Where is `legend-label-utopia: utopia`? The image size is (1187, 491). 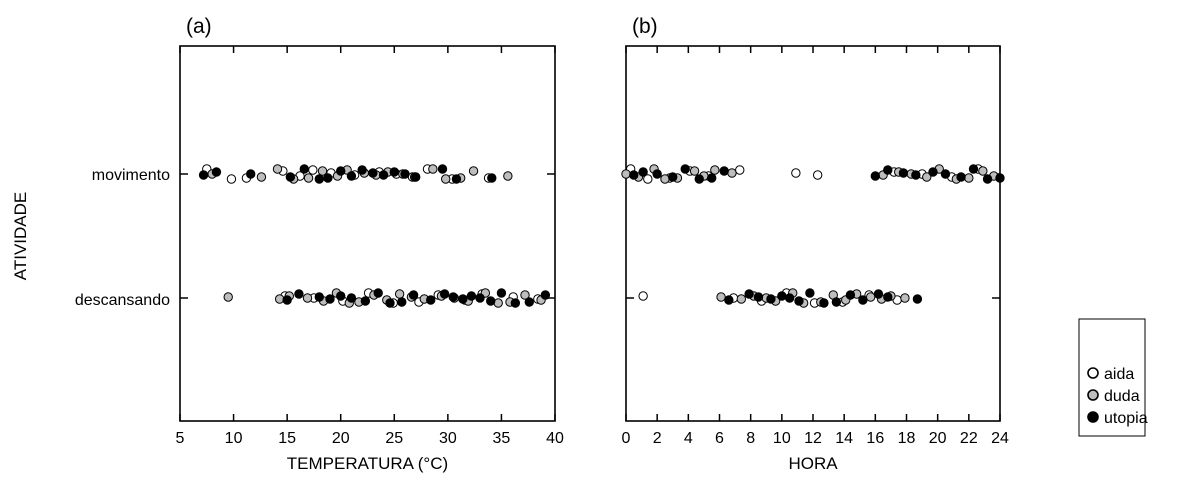 legend-label-utopia: utopia is located at coordinates (1126, 418).